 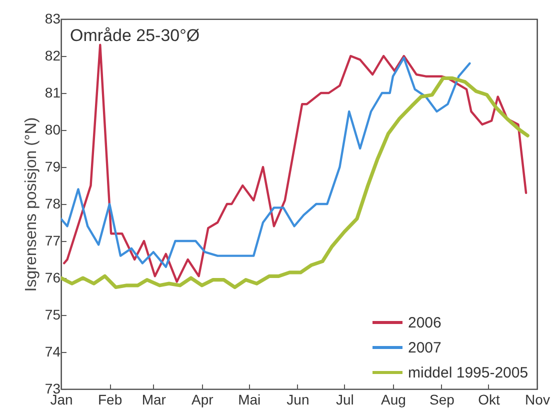 I want to click on x-tick-label: Sep, so click(x=442, y=400).